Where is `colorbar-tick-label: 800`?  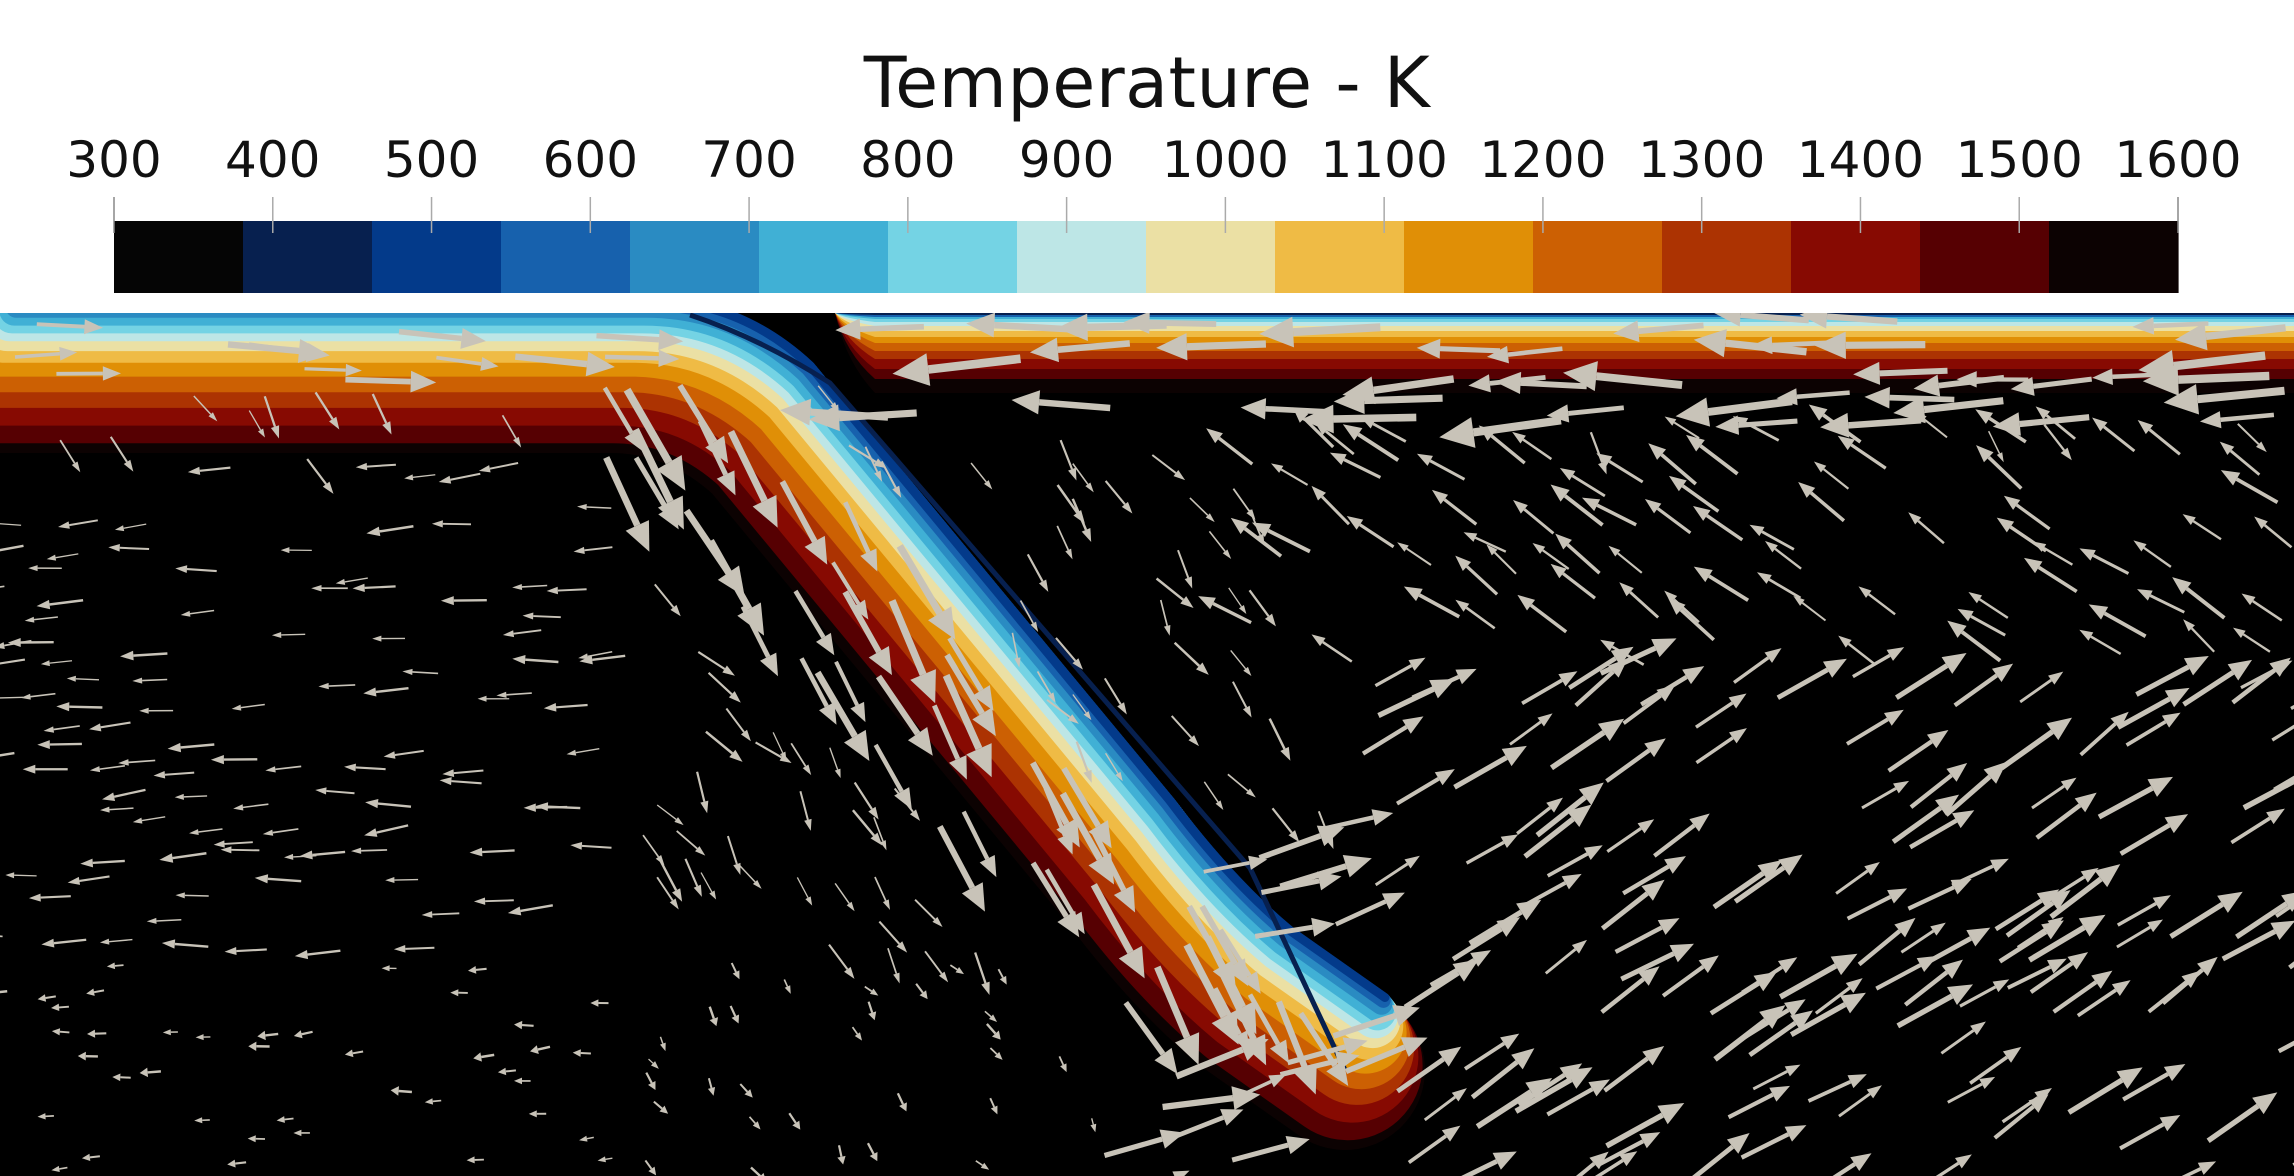
colorbar-tick-label: 800 is located at coordinates (907, 160).